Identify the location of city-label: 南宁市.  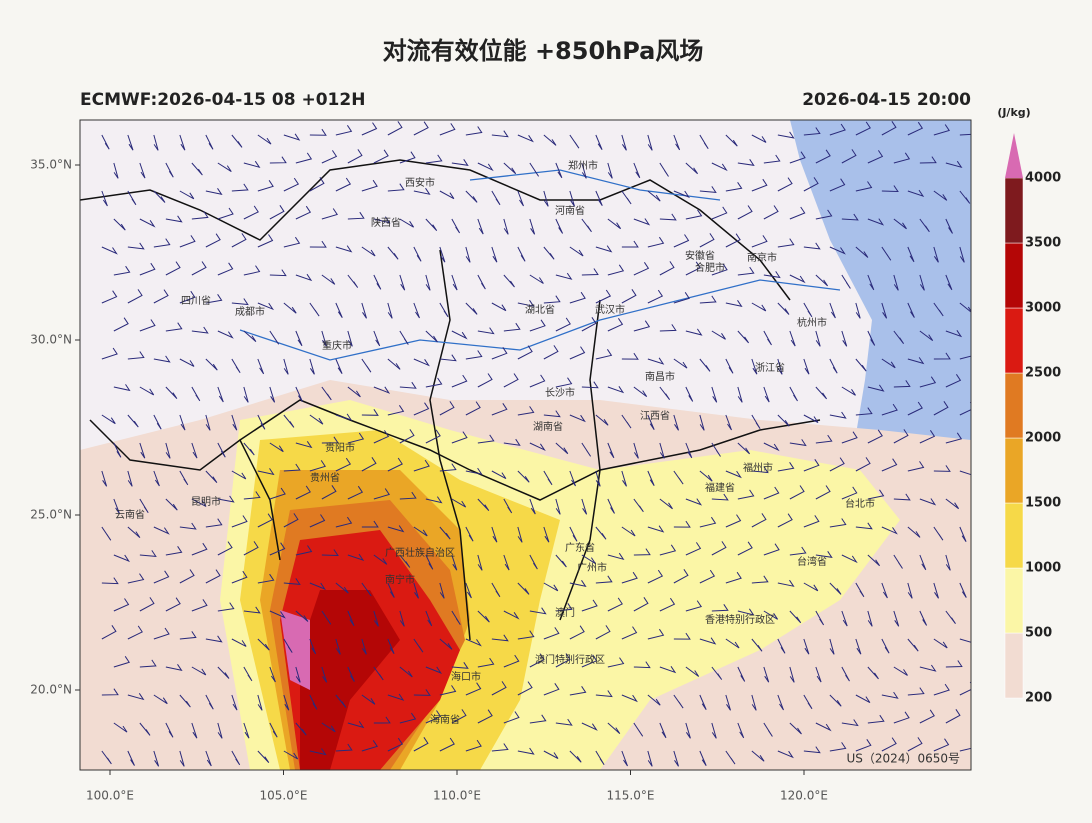
(400, 579).